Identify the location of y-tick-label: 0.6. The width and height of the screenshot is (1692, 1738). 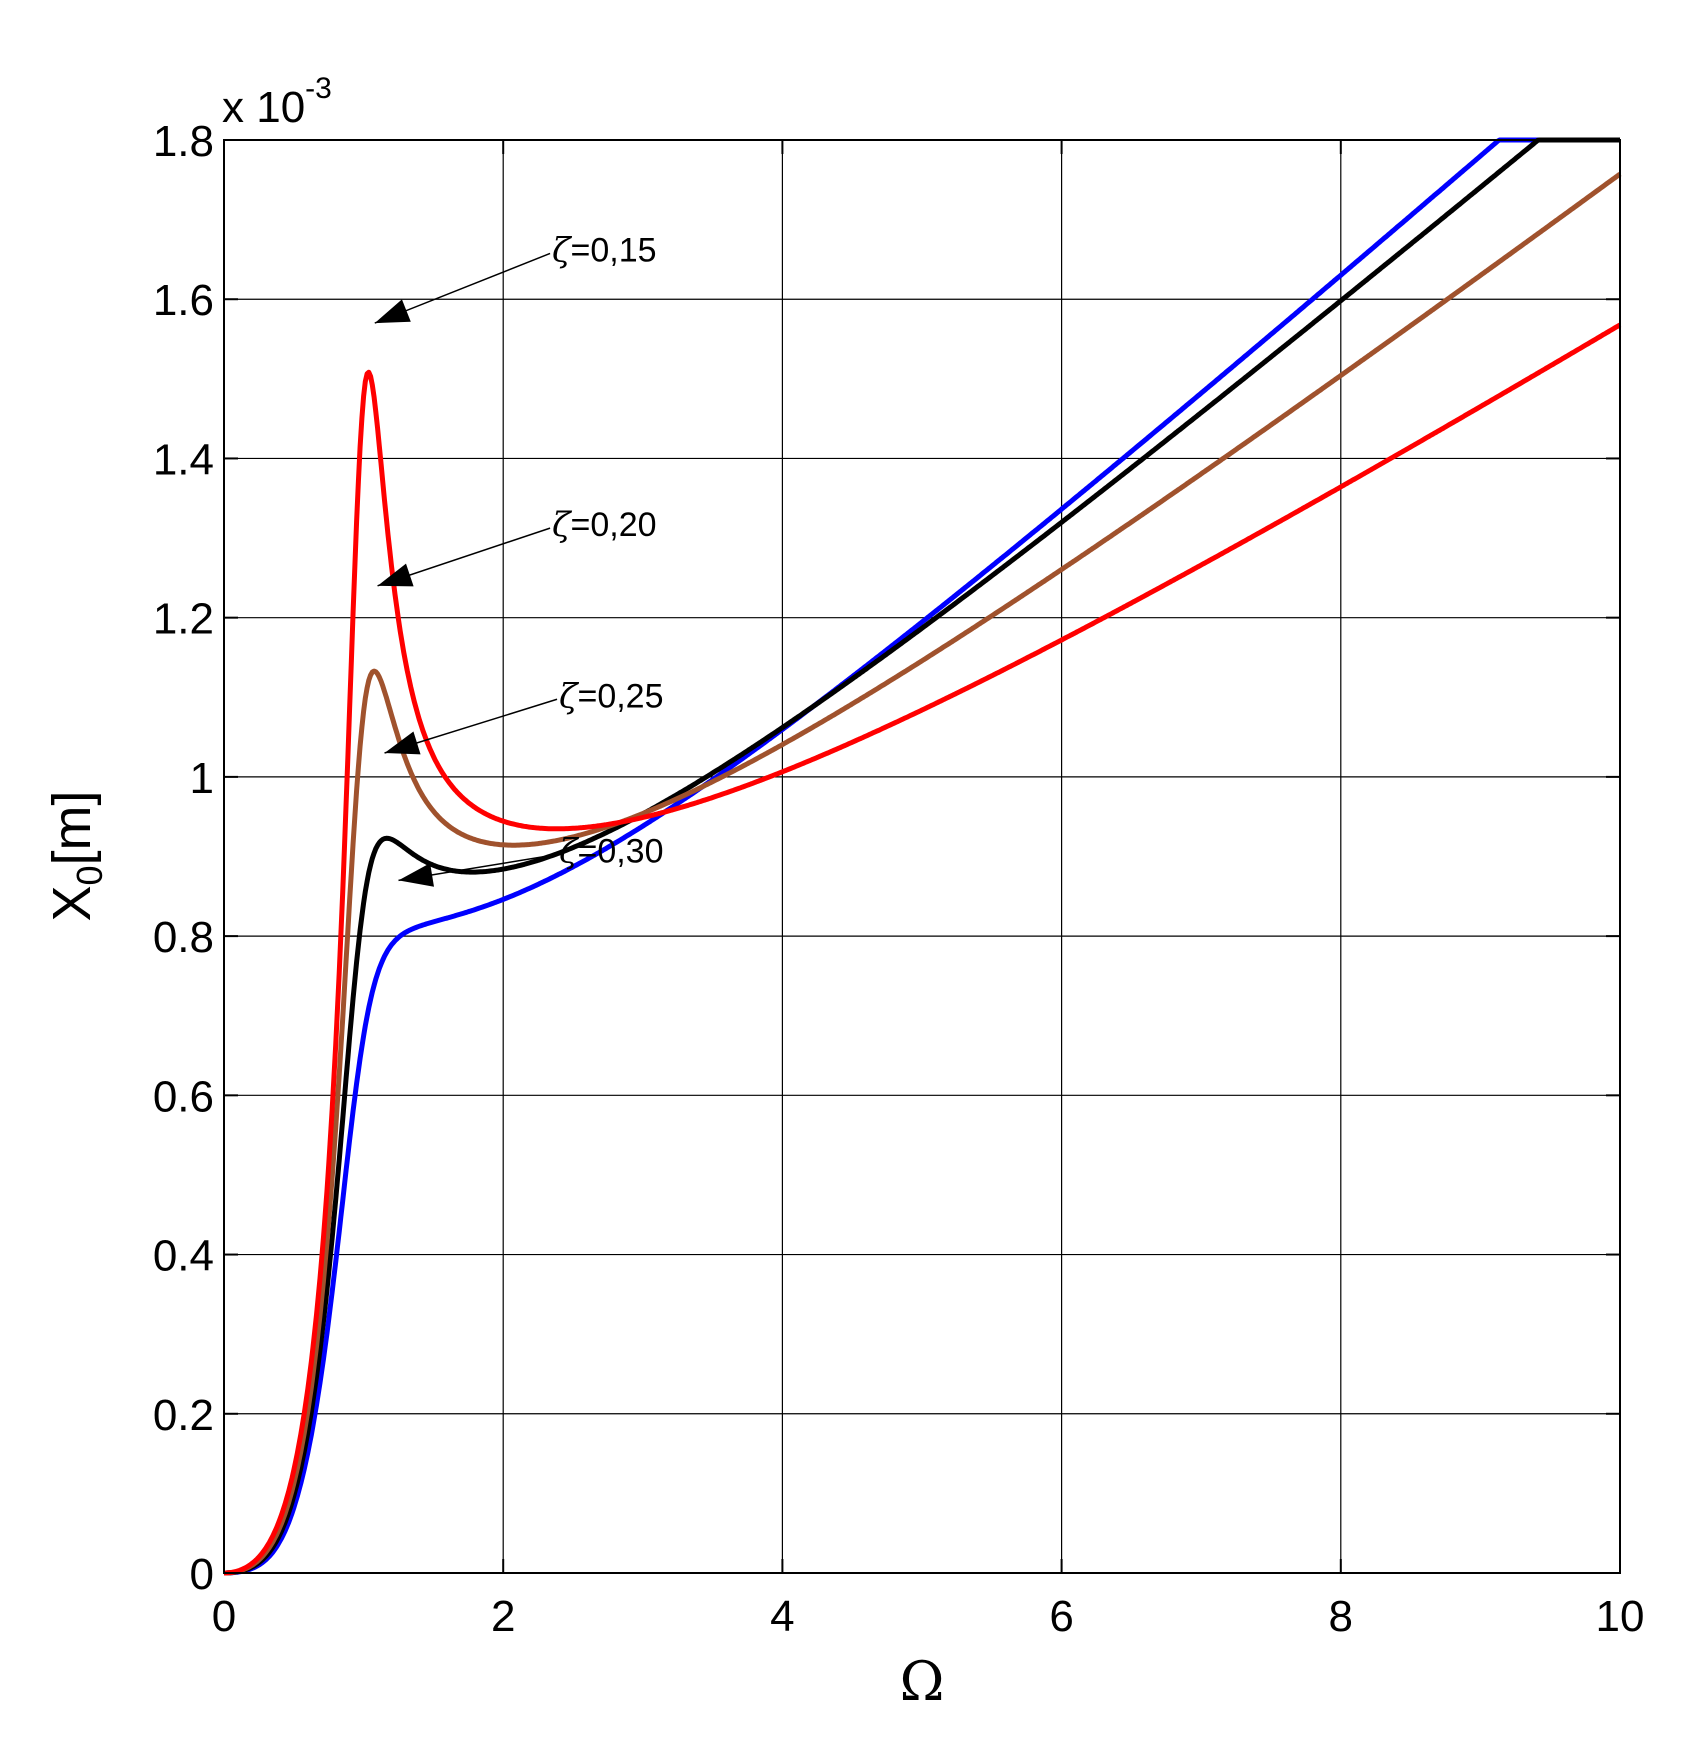
(183, 1096).